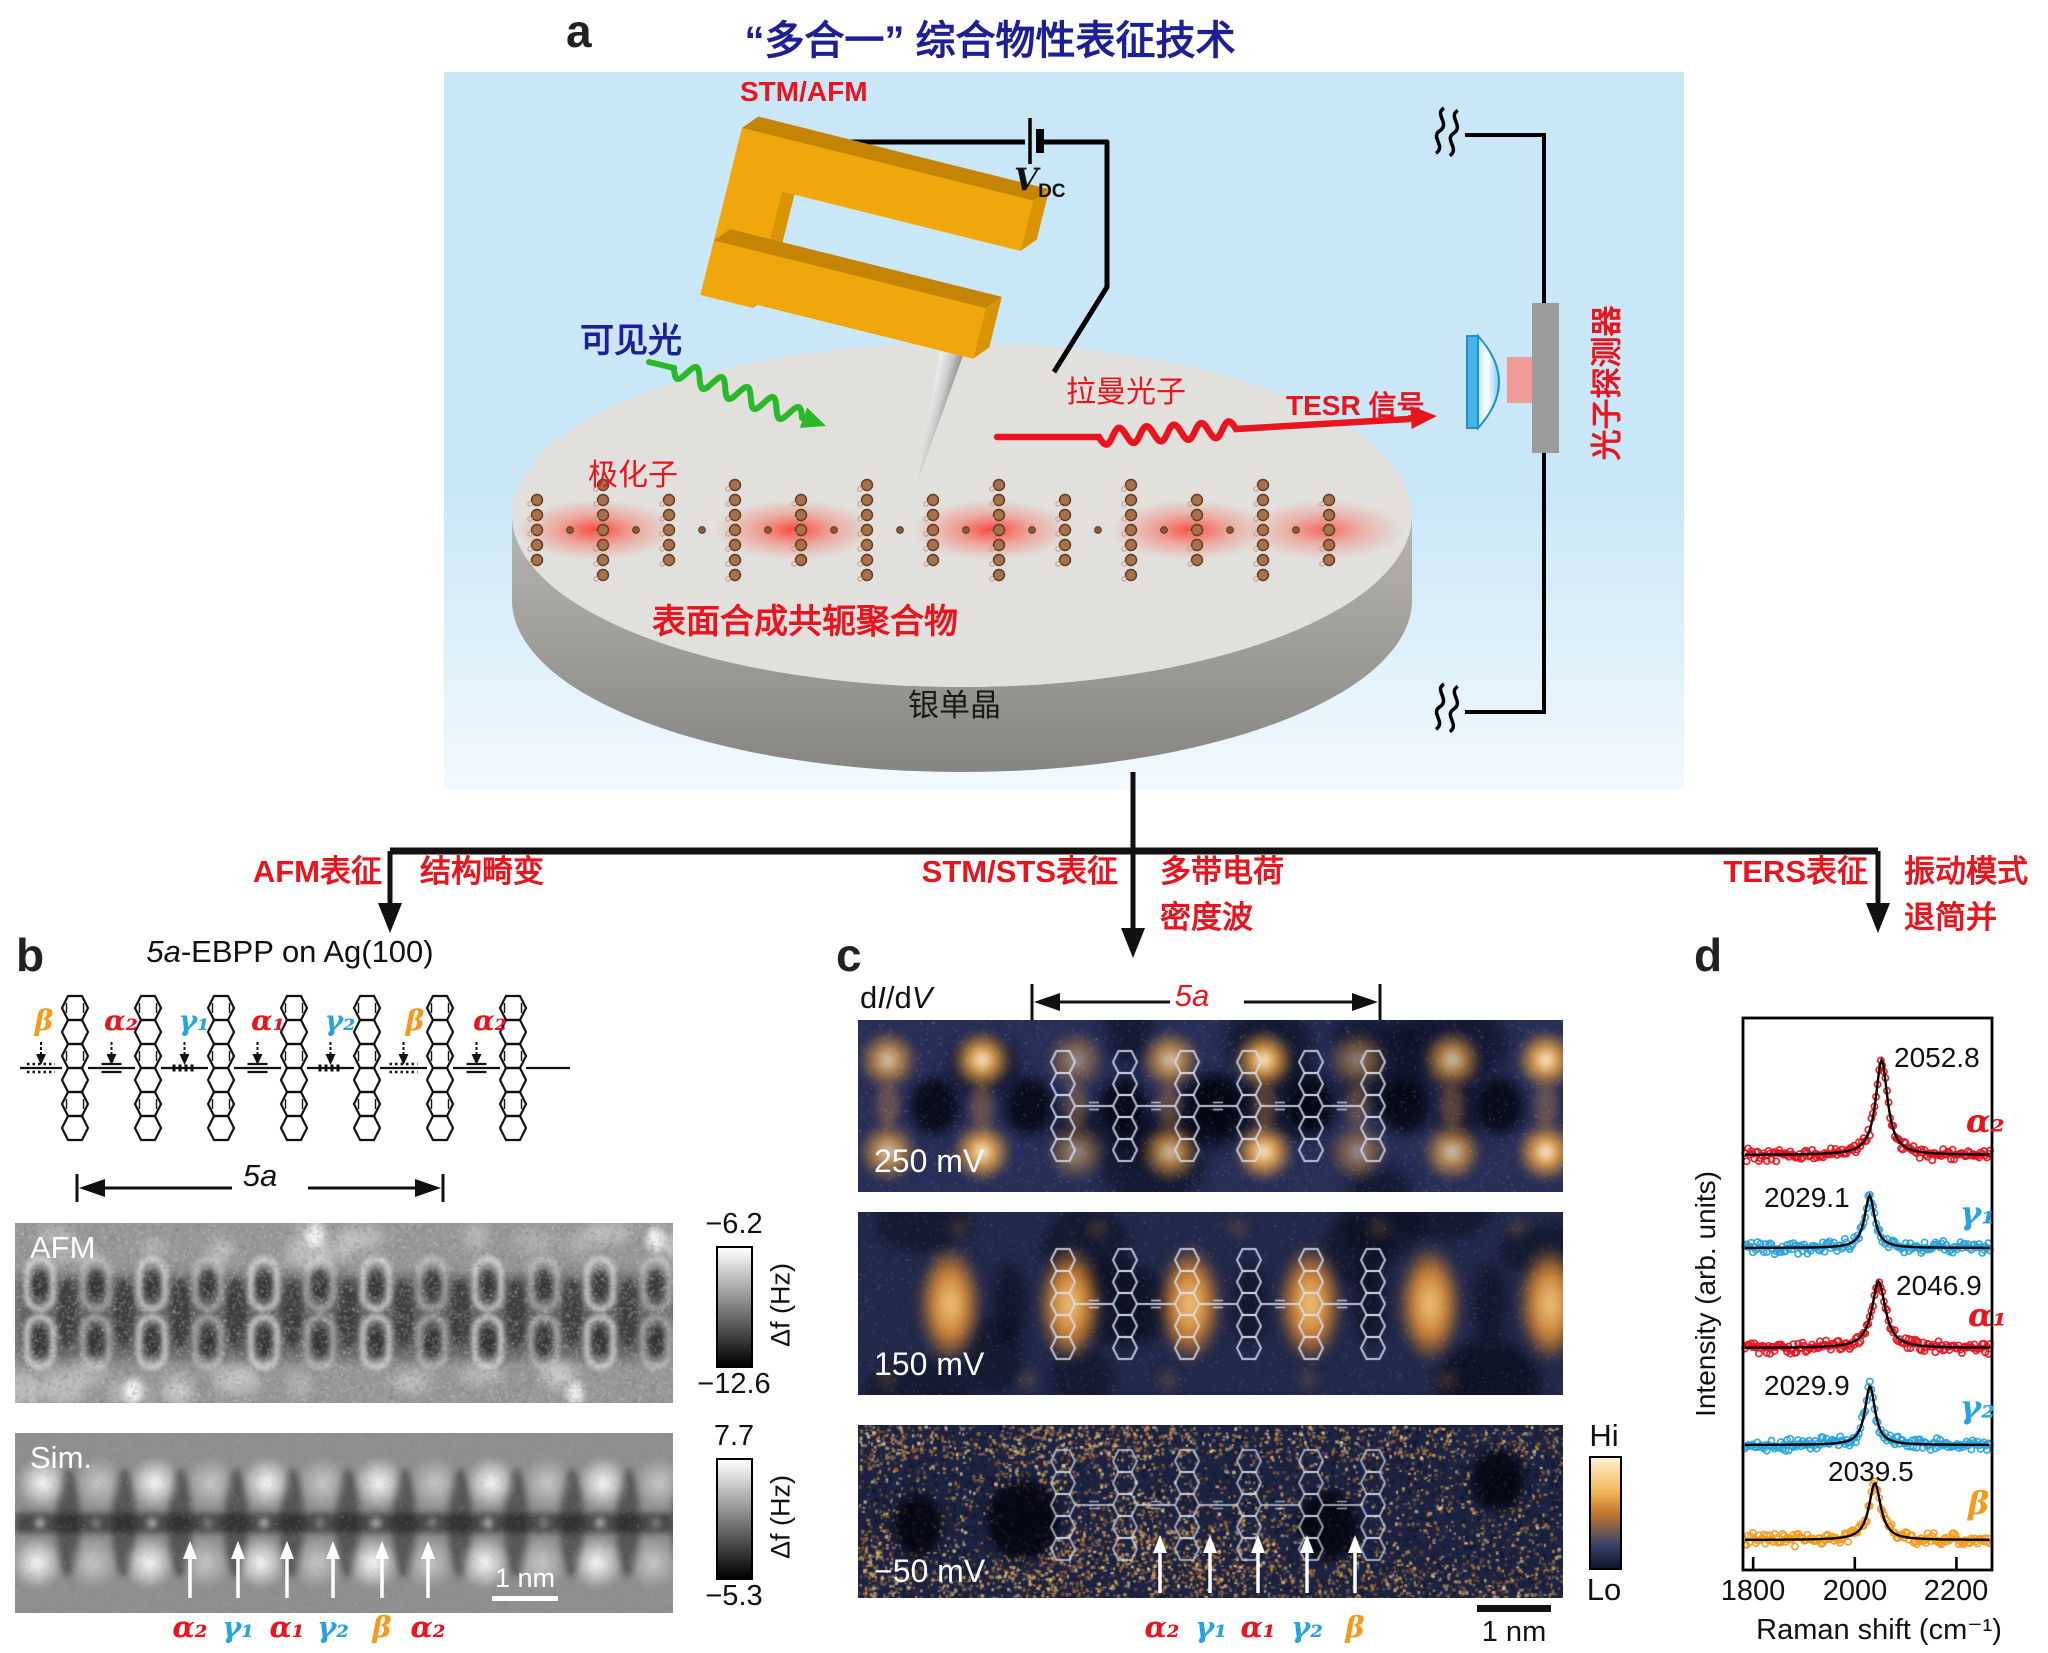 The width and height of the screenshot is (2048, 1653). I want to click on afm-scale-min: −12.6, so click(734, 1384).